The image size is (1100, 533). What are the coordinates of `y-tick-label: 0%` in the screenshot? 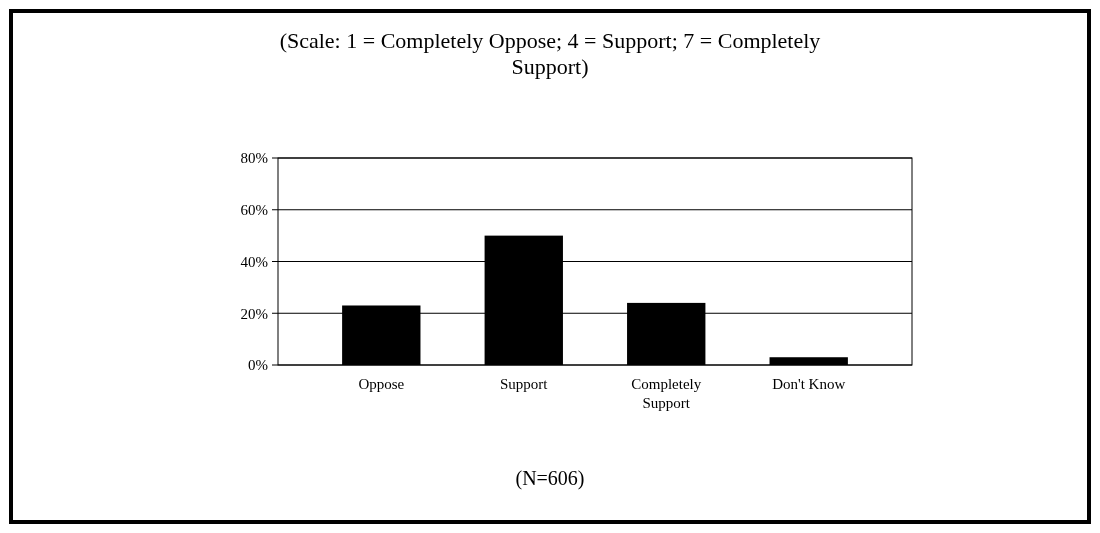 It's located at (258, 365).